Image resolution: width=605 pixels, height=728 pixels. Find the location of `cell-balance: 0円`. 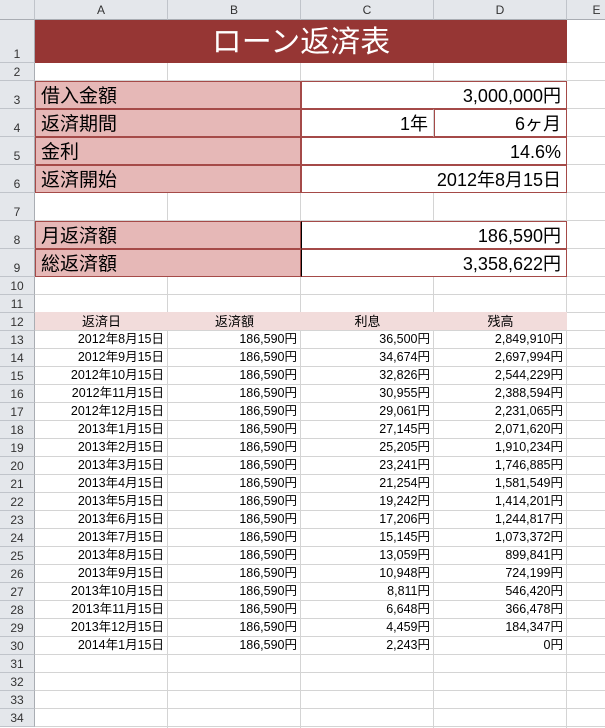

cell-balance: 0円 is located at coordinates (553, 645).